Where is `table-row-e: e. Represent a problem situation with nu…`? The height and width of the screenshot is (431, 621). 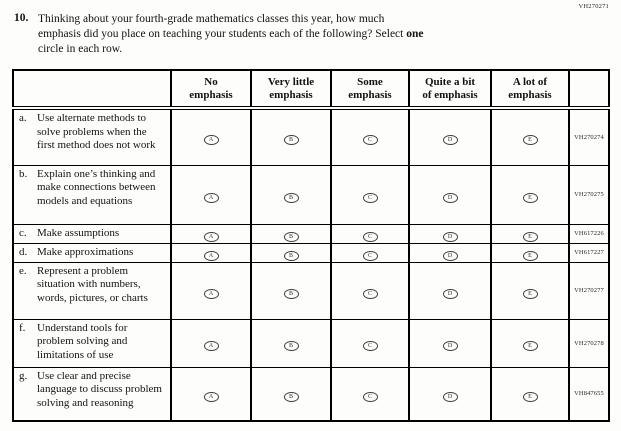
table-row-e: e. Represent a problem situation with nu… is located at coordinates (311, 290).